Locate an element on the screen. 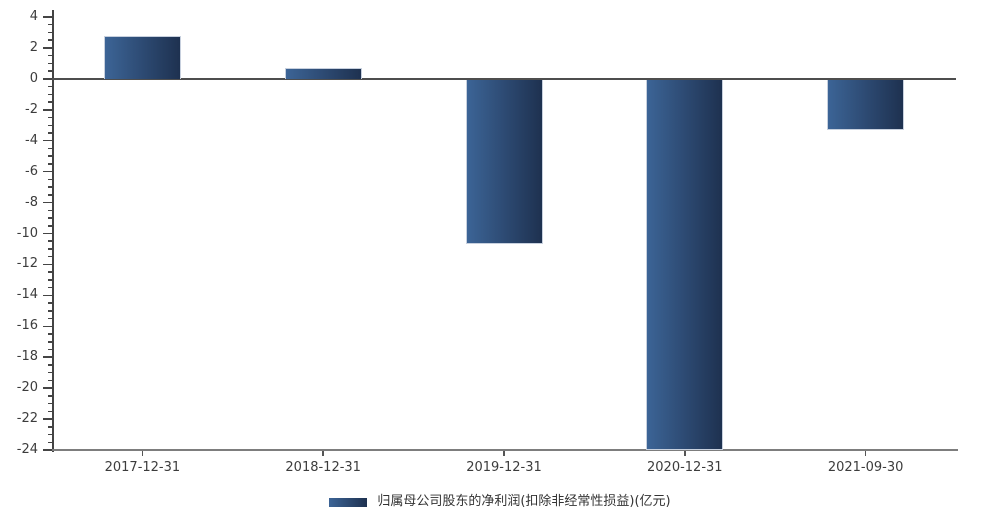  legend: 归属母公司股东的净利润(扣除非经常性损益)(亿元) is located at coordinates (500, 502).